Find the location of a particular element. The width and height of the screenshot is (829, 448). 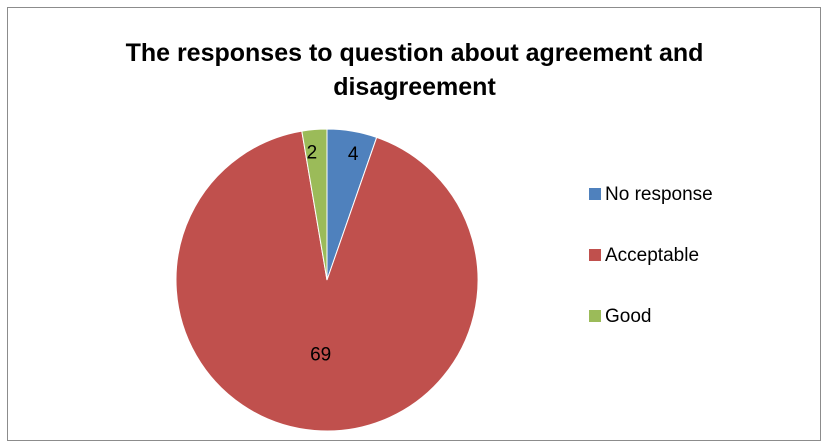

legend-label-no-response: No response is located at coordinates (659, 194).